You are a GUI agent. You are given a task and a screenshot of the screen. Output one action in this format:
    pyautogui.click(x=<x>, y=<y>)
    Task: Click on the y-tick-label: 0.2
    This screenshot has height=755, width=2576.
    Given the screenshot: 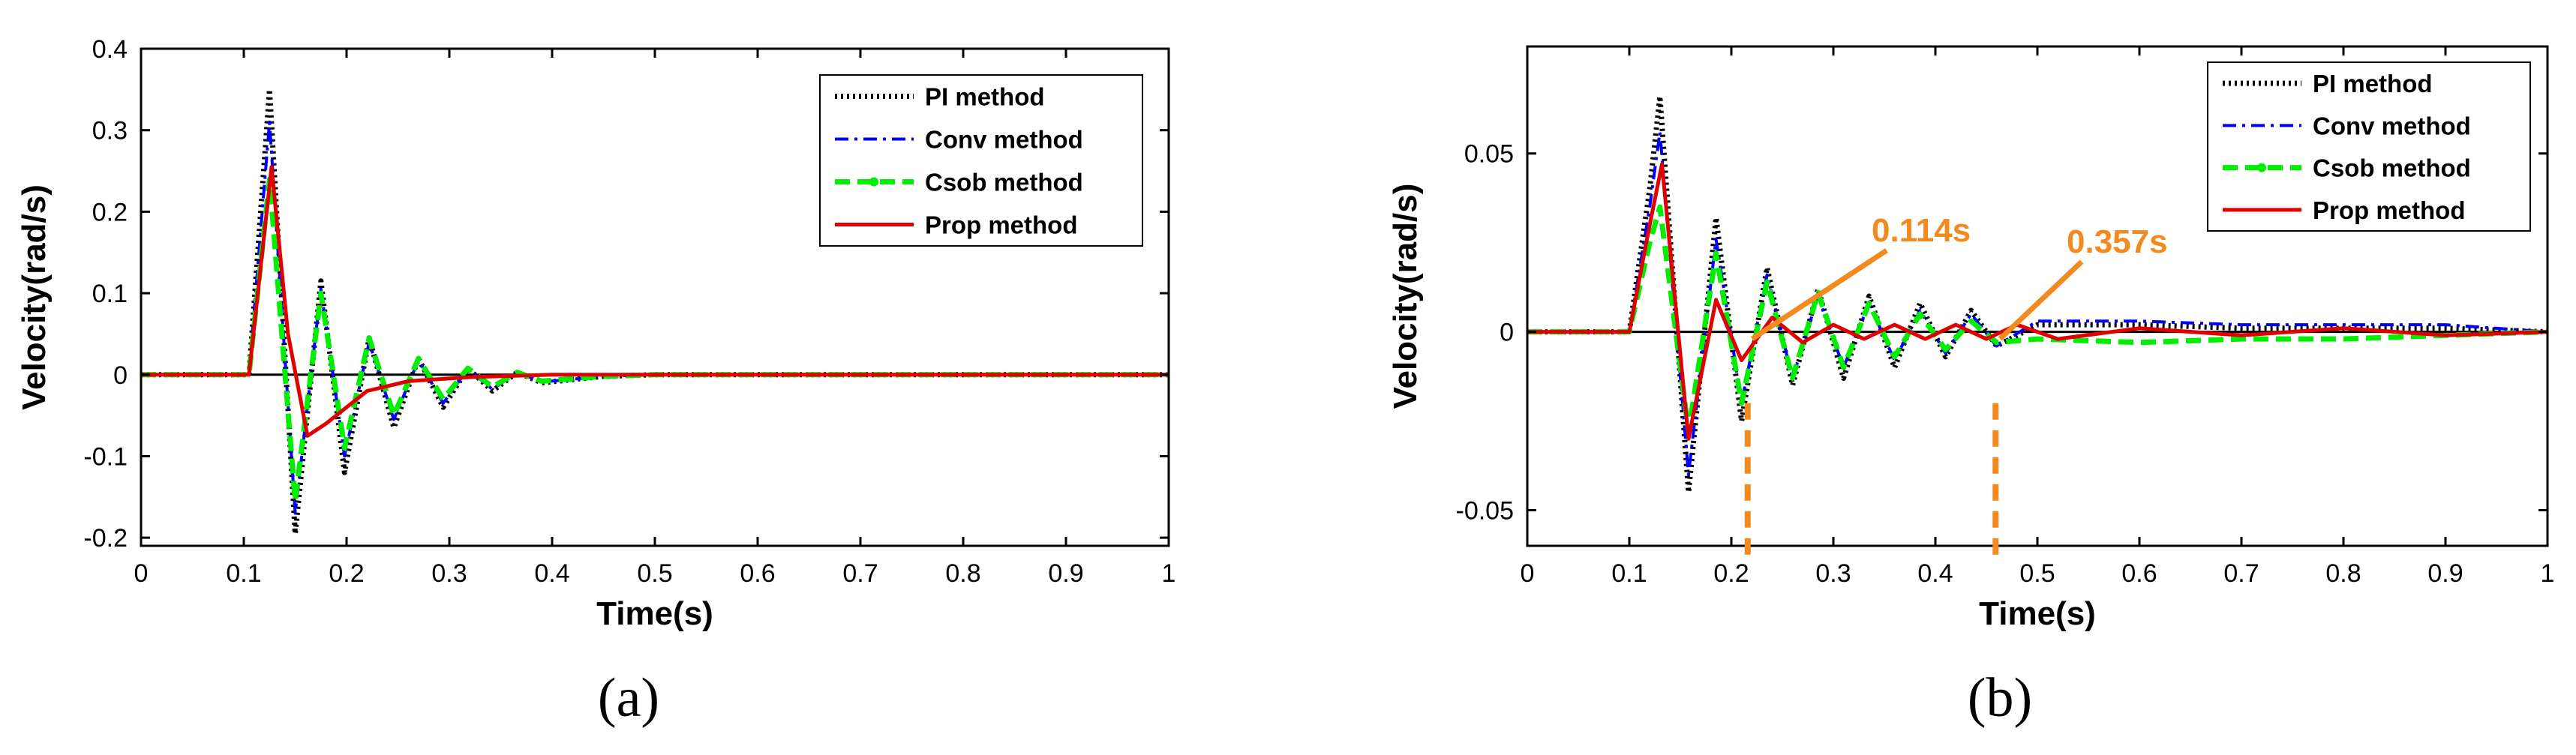 What is the action you would take?
    pyautogui.click(x=110, y=212)
    